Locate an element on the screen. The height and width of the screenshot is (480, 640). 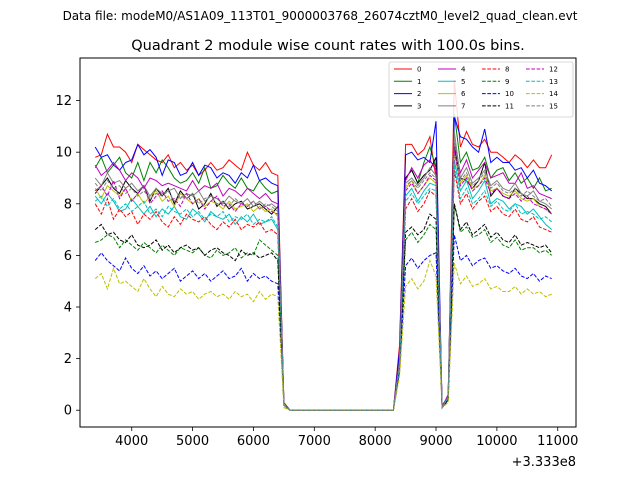
legend-frame is located at coordinates (481, 89).